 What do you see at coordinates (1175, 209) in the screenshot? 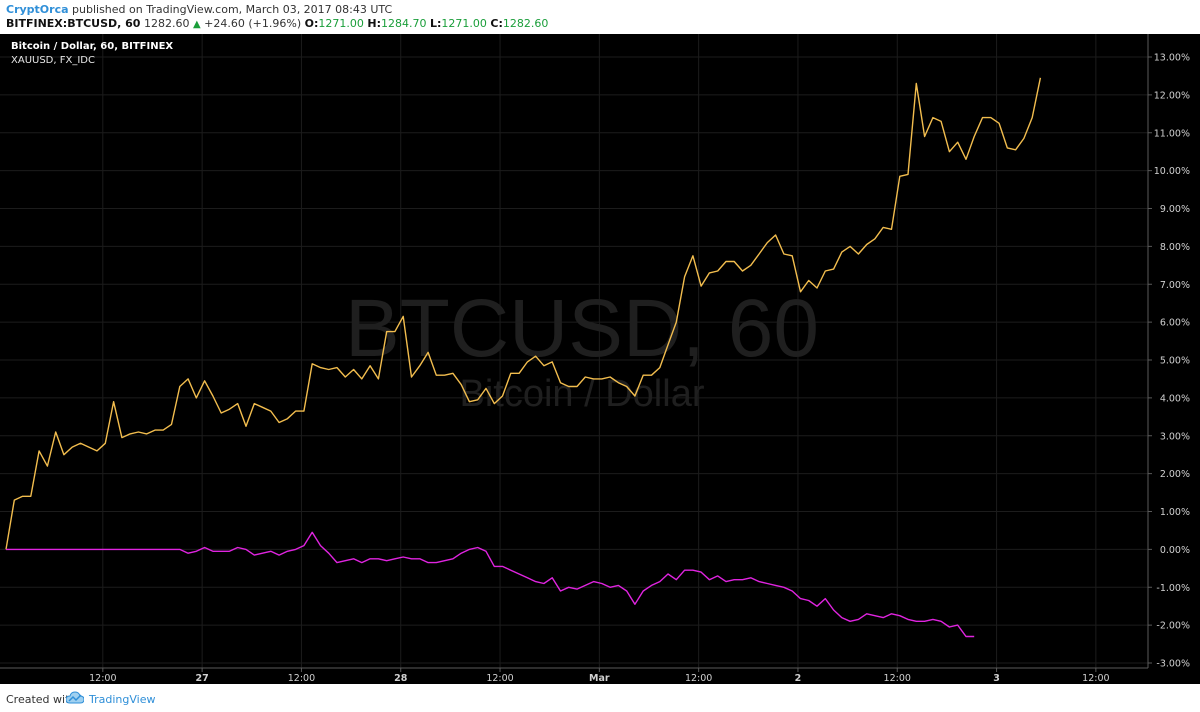
I see `y-tick-label: 9.00%` at bounding box center [1175, 209].